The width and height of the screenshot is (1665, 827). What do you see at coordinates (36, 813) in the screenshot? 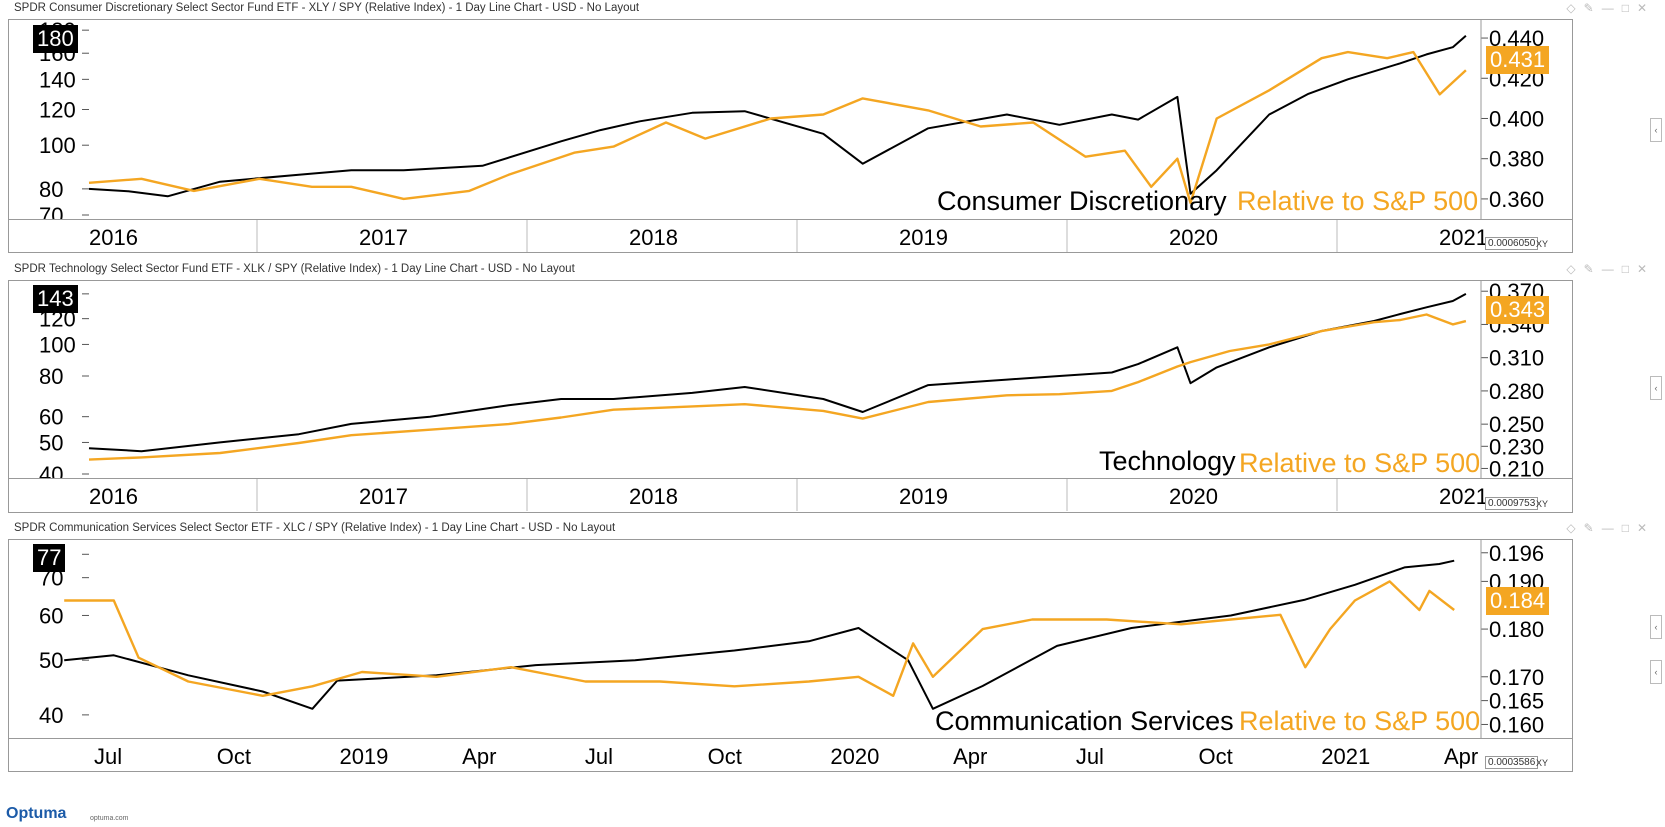
I see `optuma-logo: Optuma` at bounding box center [36, 813].